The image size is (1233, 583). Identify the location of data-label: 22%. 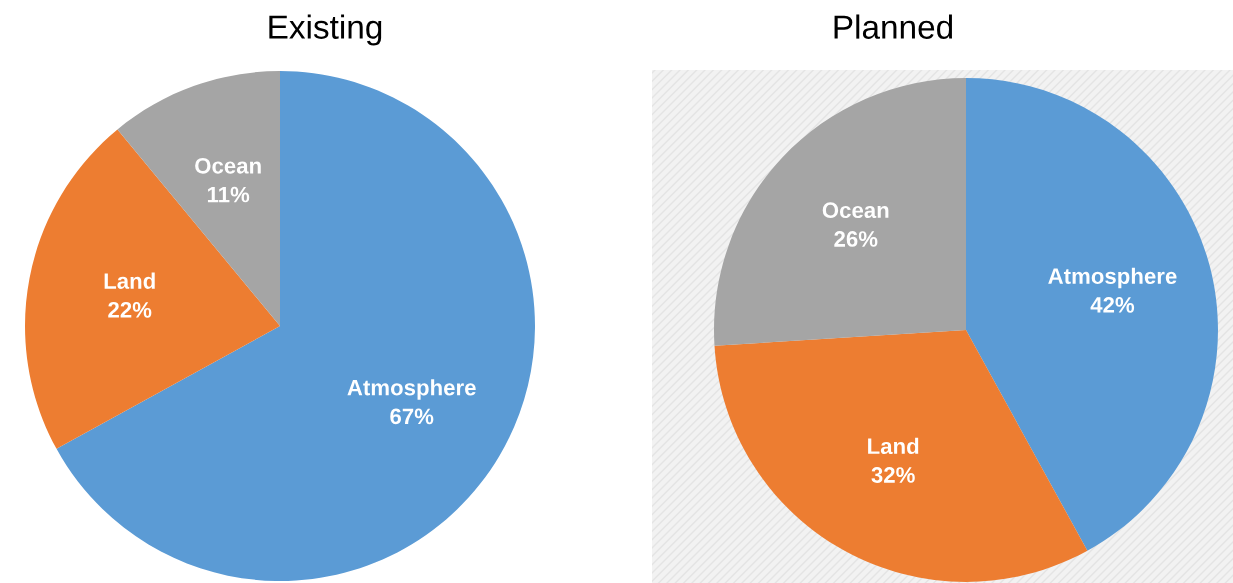
(130, 309).